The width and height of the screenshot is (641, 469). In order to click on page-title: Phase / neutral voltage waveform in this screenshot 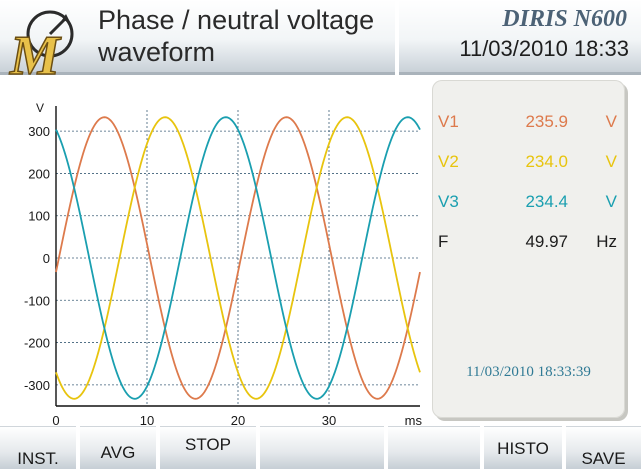, I will do `click(236, 36)`.